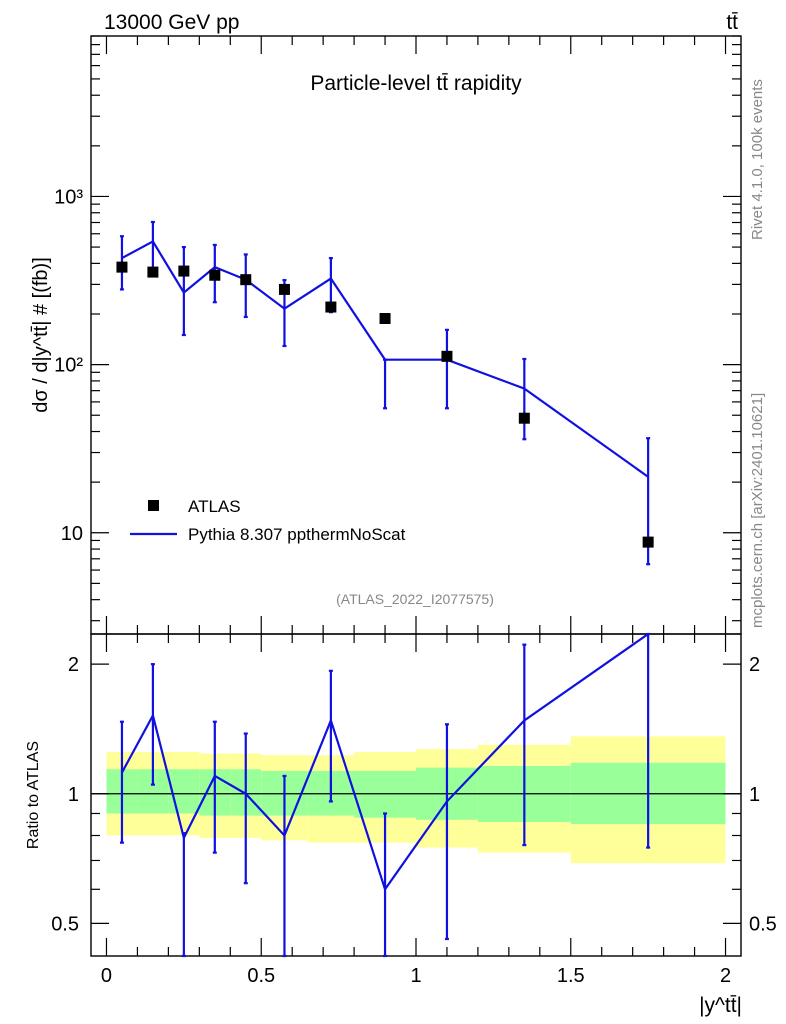 The width and height of the screenshot is (786, 1024). Describe the element at coordinates (171, 22) in the screenshot. I see `header-energy-label: 13000 GeV pp` at that location.